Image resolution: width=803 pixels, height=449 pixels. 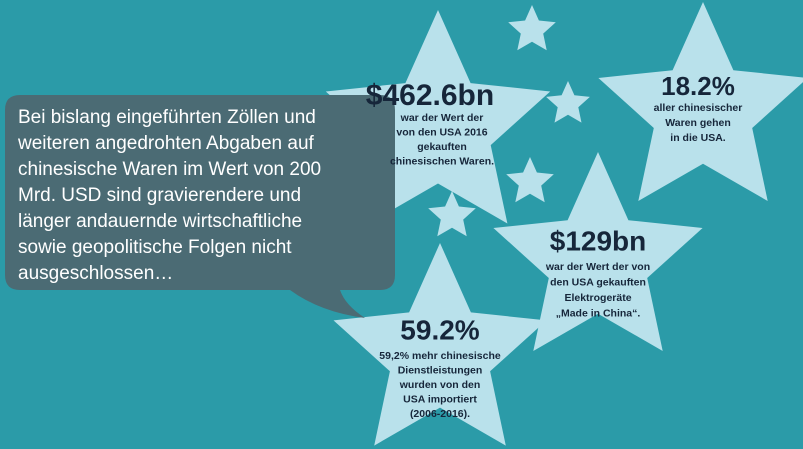 What do you see at coordinates (159, 195) in the screenshot?
I see `bubble-text: Mrd. USD sind gravierendere und` at bounding box center [159, 195].